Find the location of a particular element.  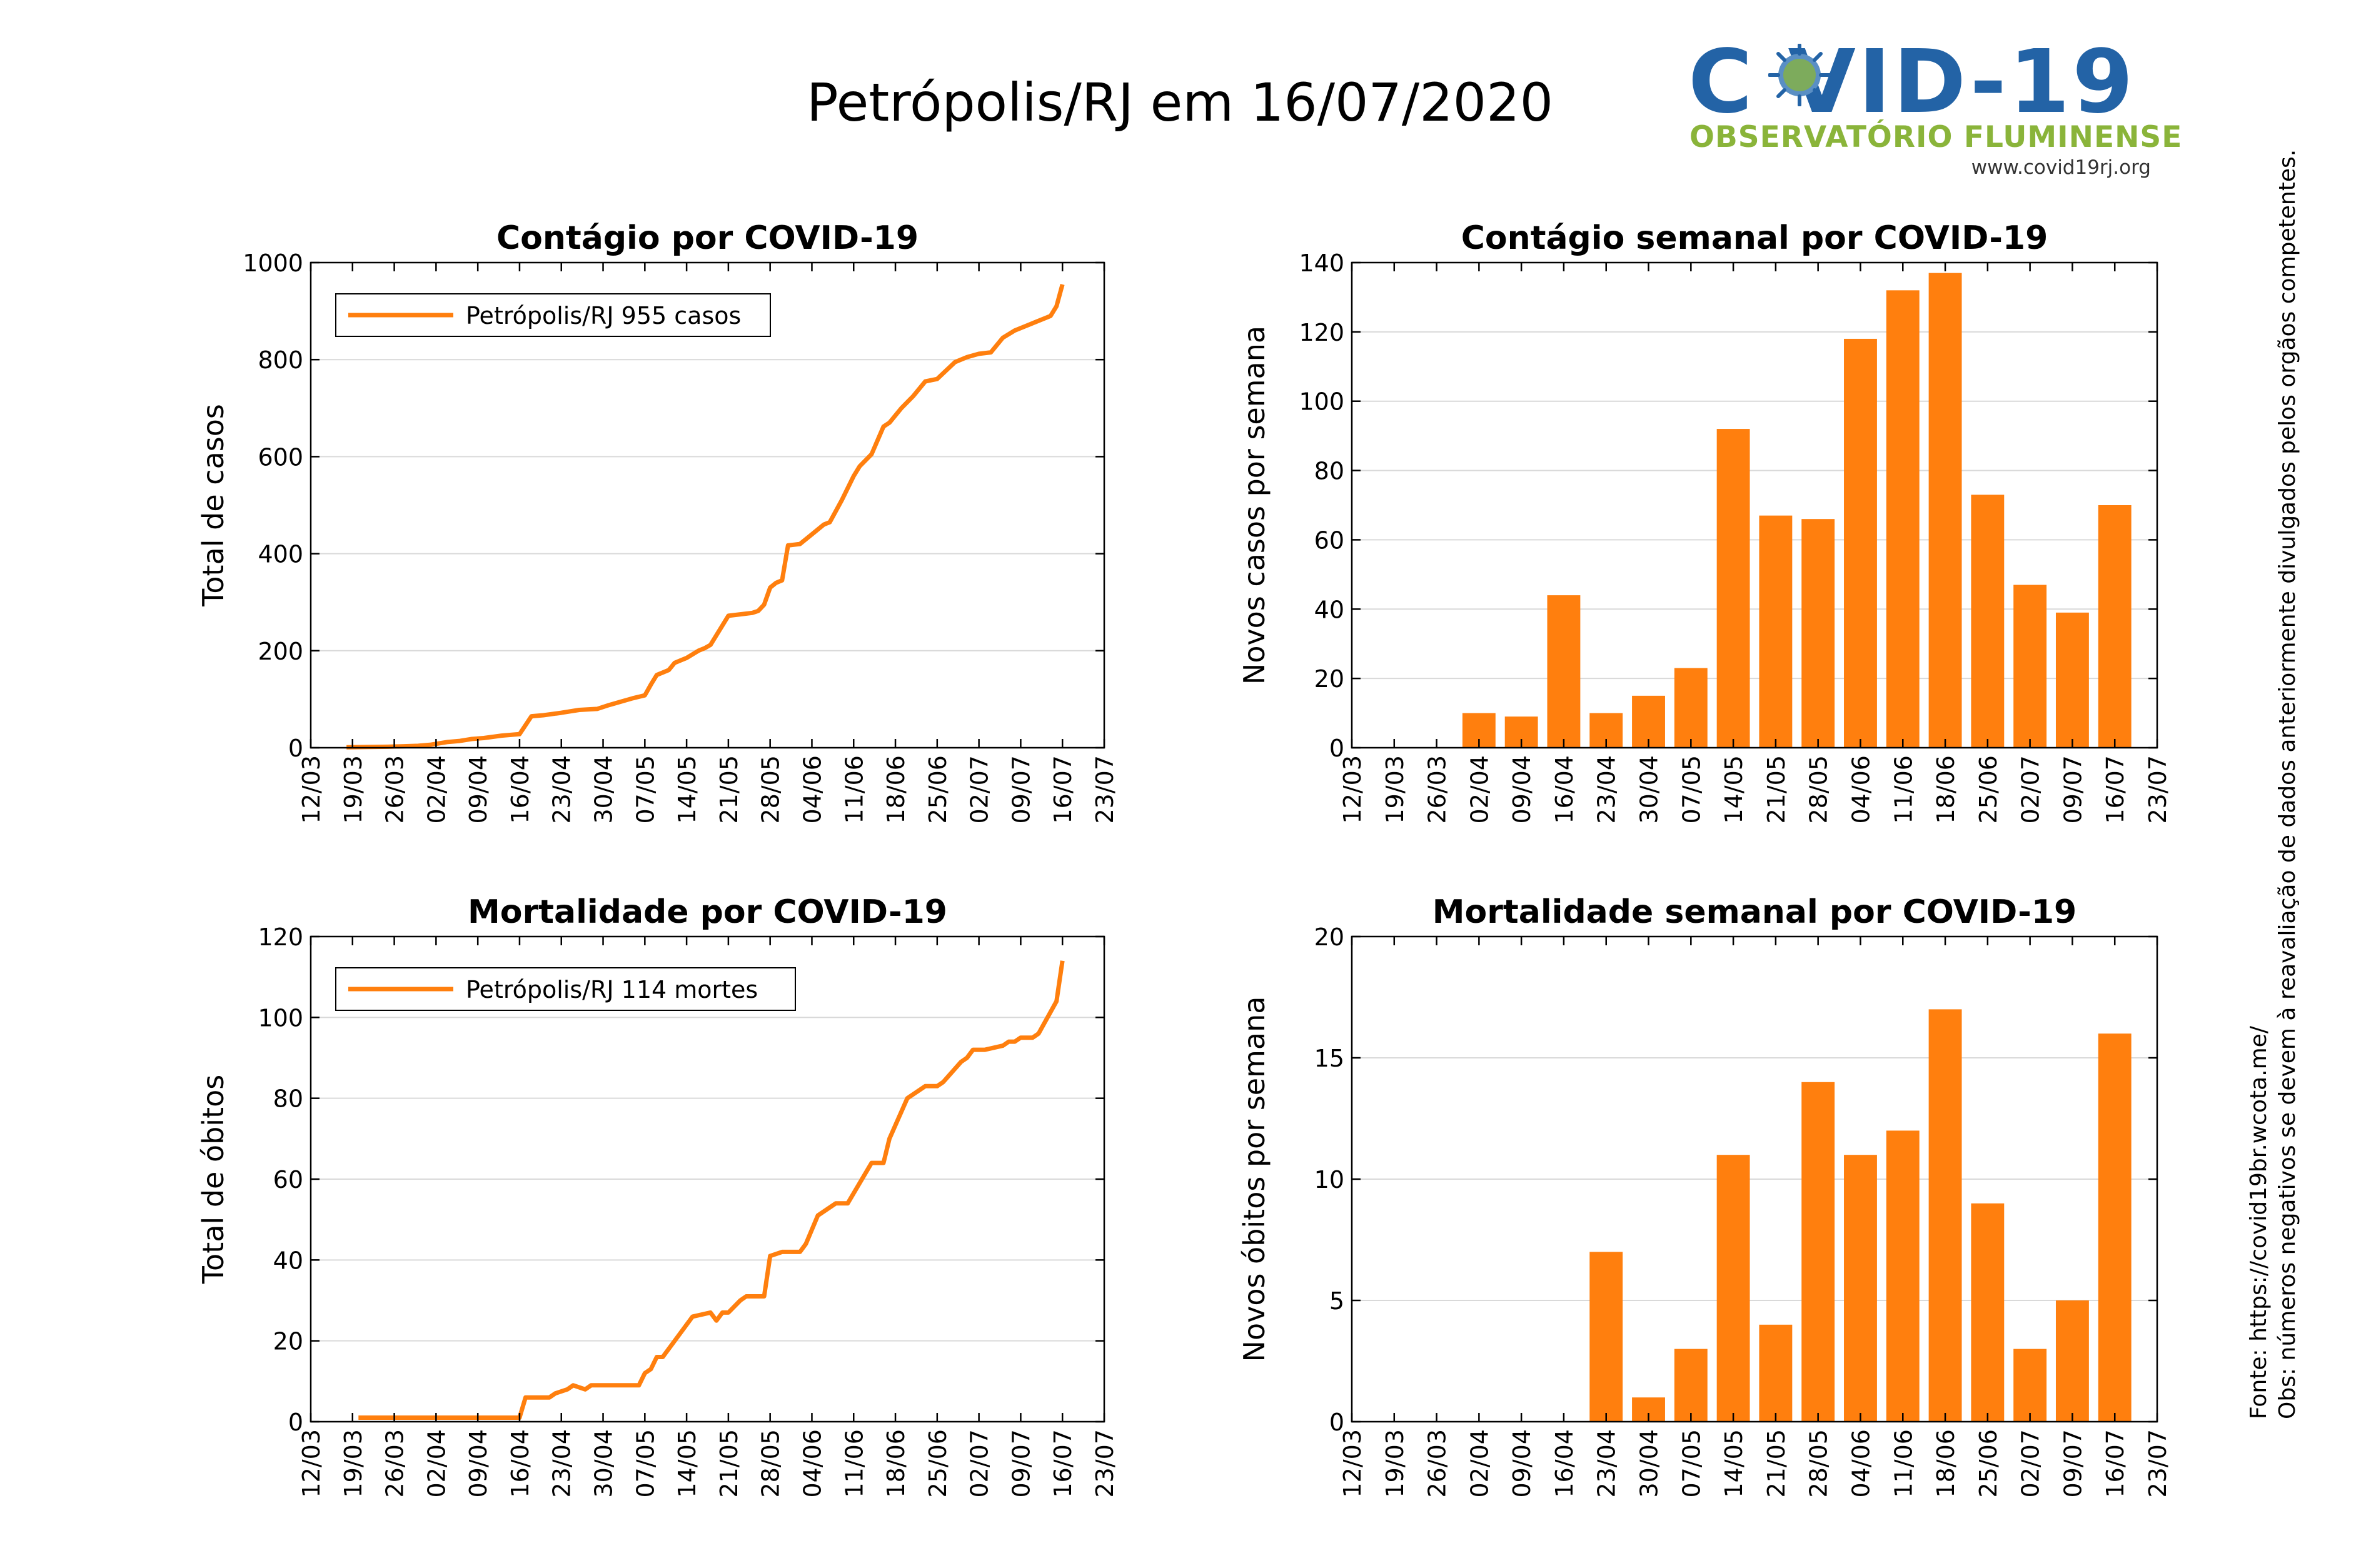

page-title: Petrópolis/RJ em 16/07/2020 is located at coordinates (1180, 102).